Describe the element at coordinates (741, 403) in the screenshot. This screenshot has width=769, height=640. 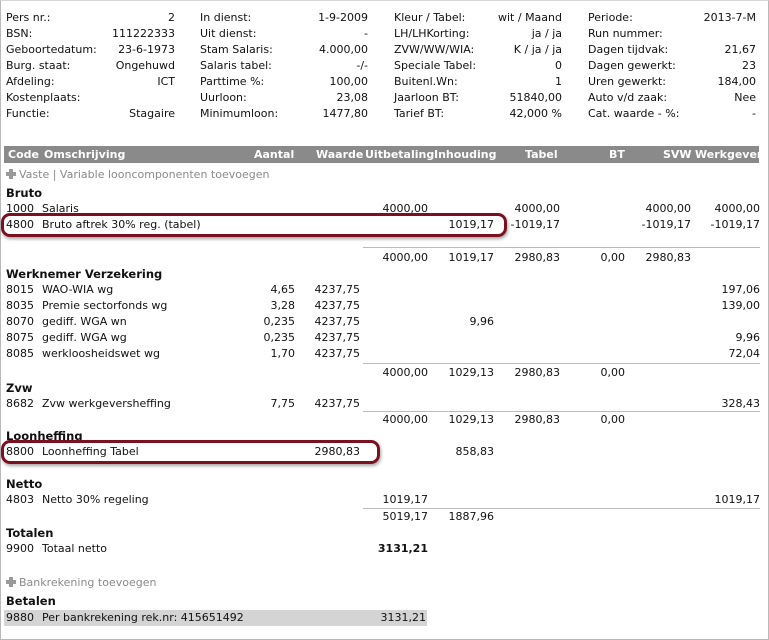
I see `row-werkgever: 328,43` at that location.